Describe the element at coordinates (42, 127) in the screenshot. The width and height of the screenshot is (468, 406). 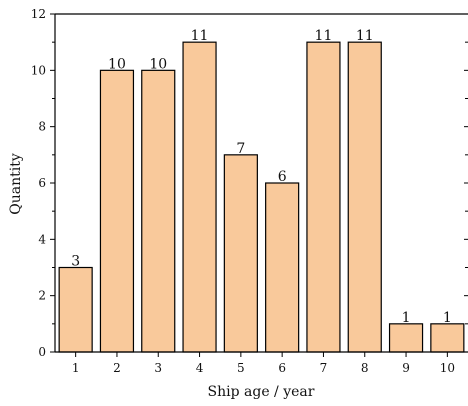
I see `y-tick-label: 8` at that location.